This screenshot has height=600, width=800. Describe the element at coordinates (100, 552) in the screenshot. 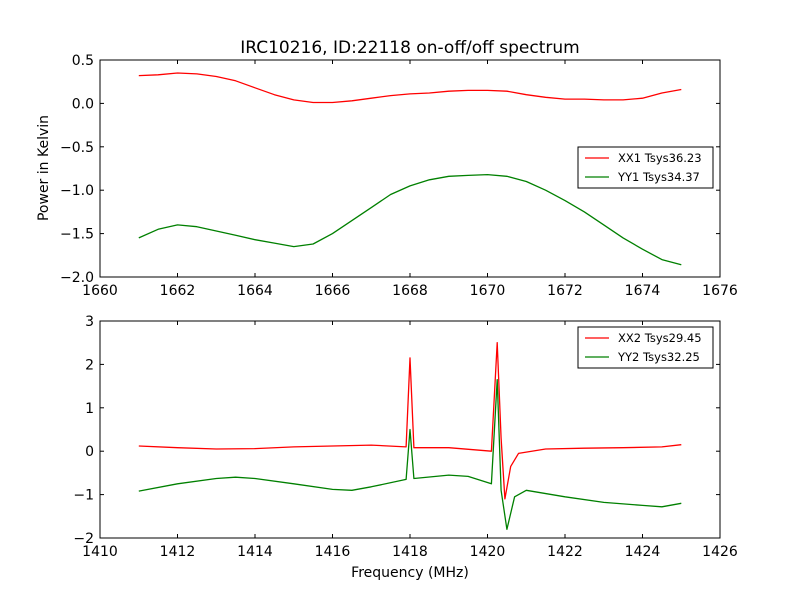

I see `bottom-xtick-label: 1410` at that location.